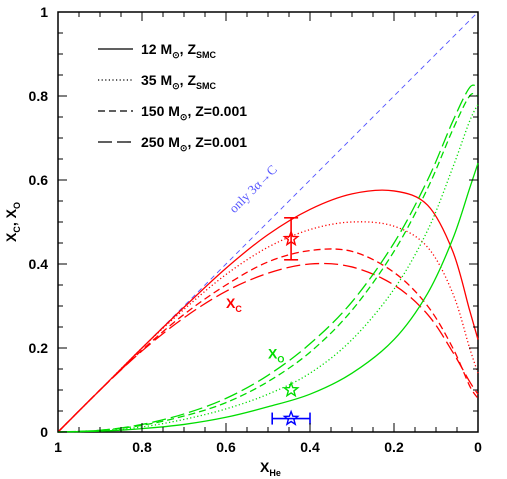  What do you see at coordinates (226, 447) in the screenshot?
I see `x-tick-label: 0.6` at bounding box center [226, 447].